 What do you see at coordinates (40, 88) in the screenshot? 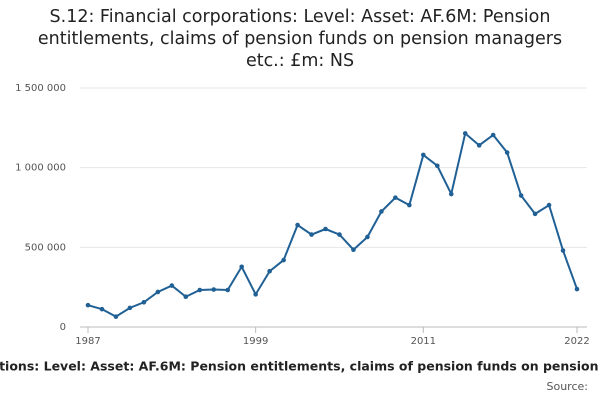
I see `y-tick-label: 1 500 000` at bounding box center [40, 88].